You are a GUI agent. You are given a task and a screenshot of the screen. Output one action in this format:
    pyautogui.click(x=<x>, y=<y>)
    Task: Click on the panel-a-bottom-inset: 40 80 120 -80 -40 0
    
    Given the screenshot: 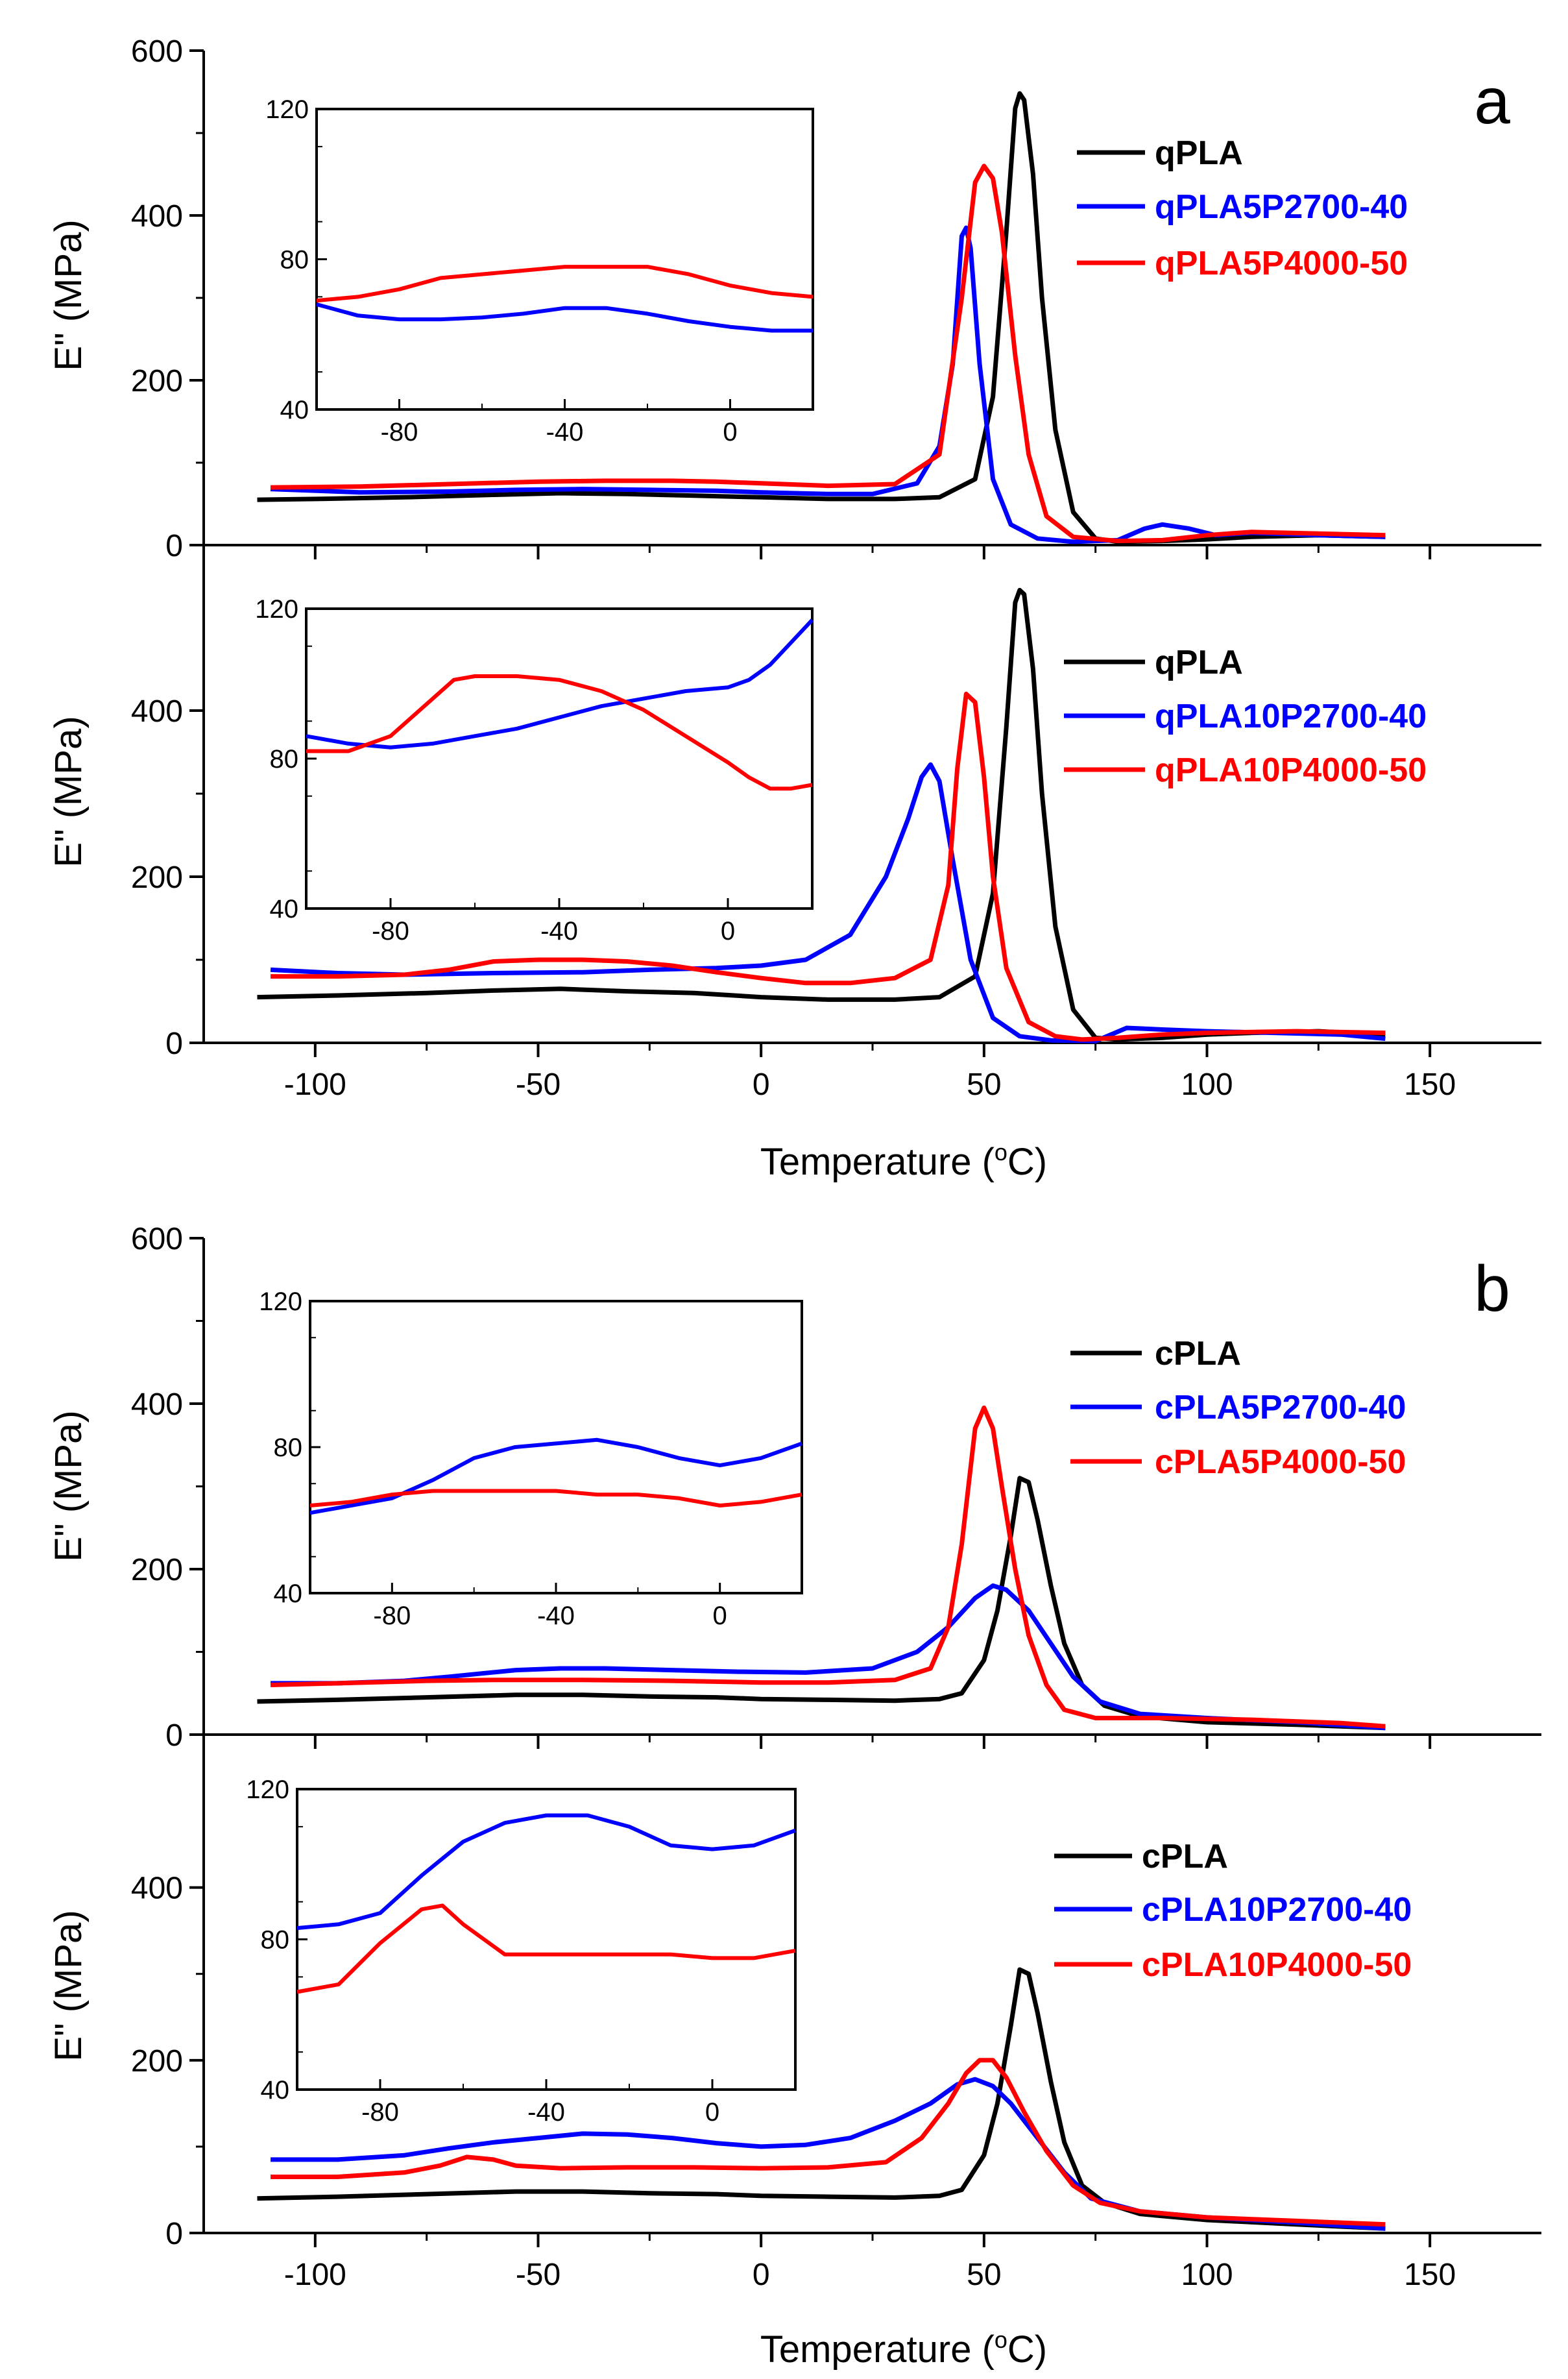 What is the action you would take?
    pyautogui.click(x=534, y=770)
    